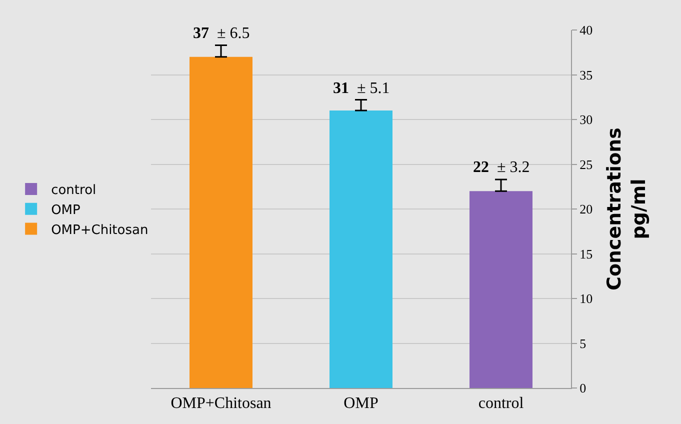 This screenshot has width=681, height=424. I want to click on legend-label: OMP+Chitosan, so click(99, 230).